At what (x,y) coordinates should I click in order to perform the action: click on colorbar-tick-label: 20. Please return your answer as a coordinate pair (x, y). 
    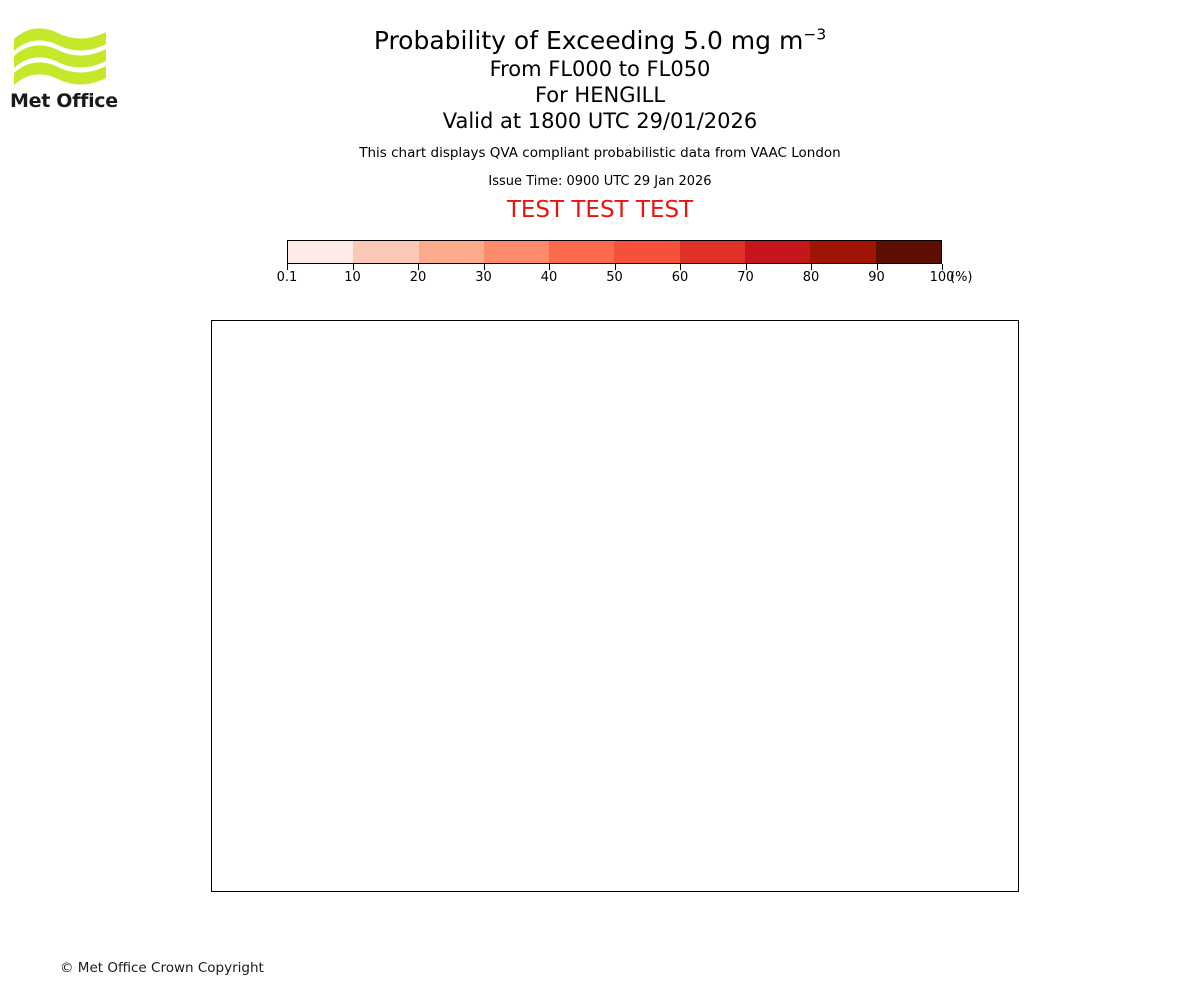
    Looking at the image, I should click on (418, 277).